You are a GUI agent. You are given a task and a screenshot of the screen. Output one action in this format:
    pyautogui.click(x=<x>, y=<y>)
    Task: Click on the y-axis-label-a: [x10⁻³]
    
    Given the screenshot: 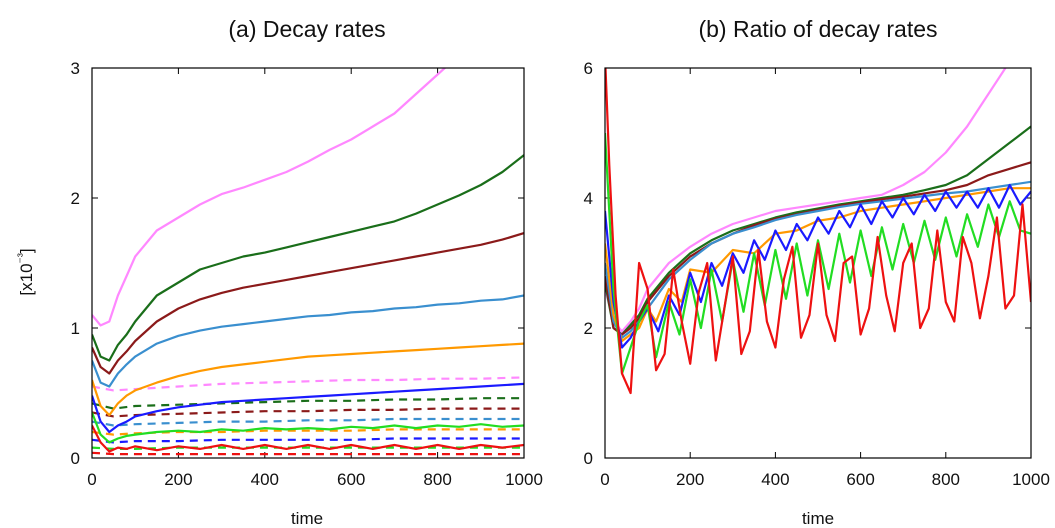 What is the action you would take?
    pyautogui.click(x=25, y=271)
    